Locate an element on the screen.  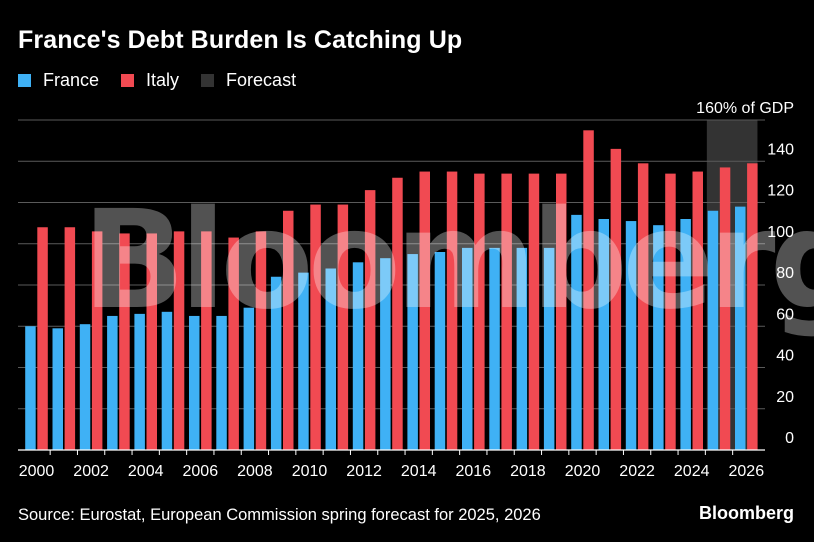
x-tick-label: 2004 is located at coordinates (146, 471).